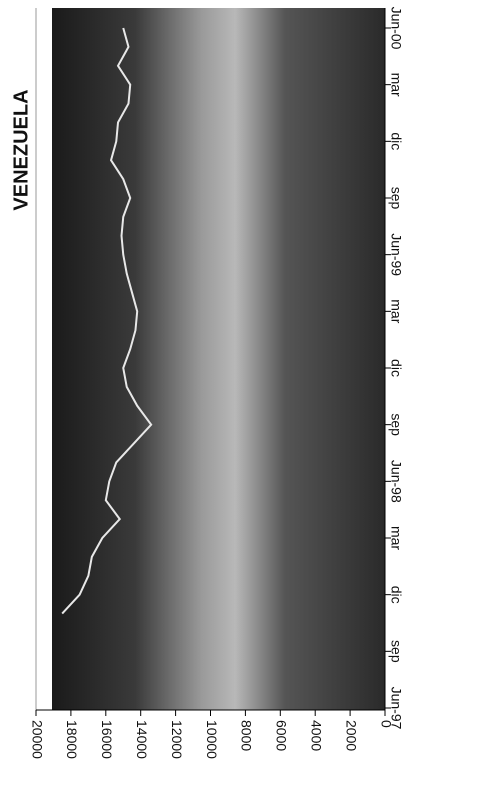 Image resolution: width=482 pixels, height=807 pixels. What do you see at coordinates (72, 739) in the screenshot?
I see `value-tick-label: 18000` at bounding box center [72, 739].